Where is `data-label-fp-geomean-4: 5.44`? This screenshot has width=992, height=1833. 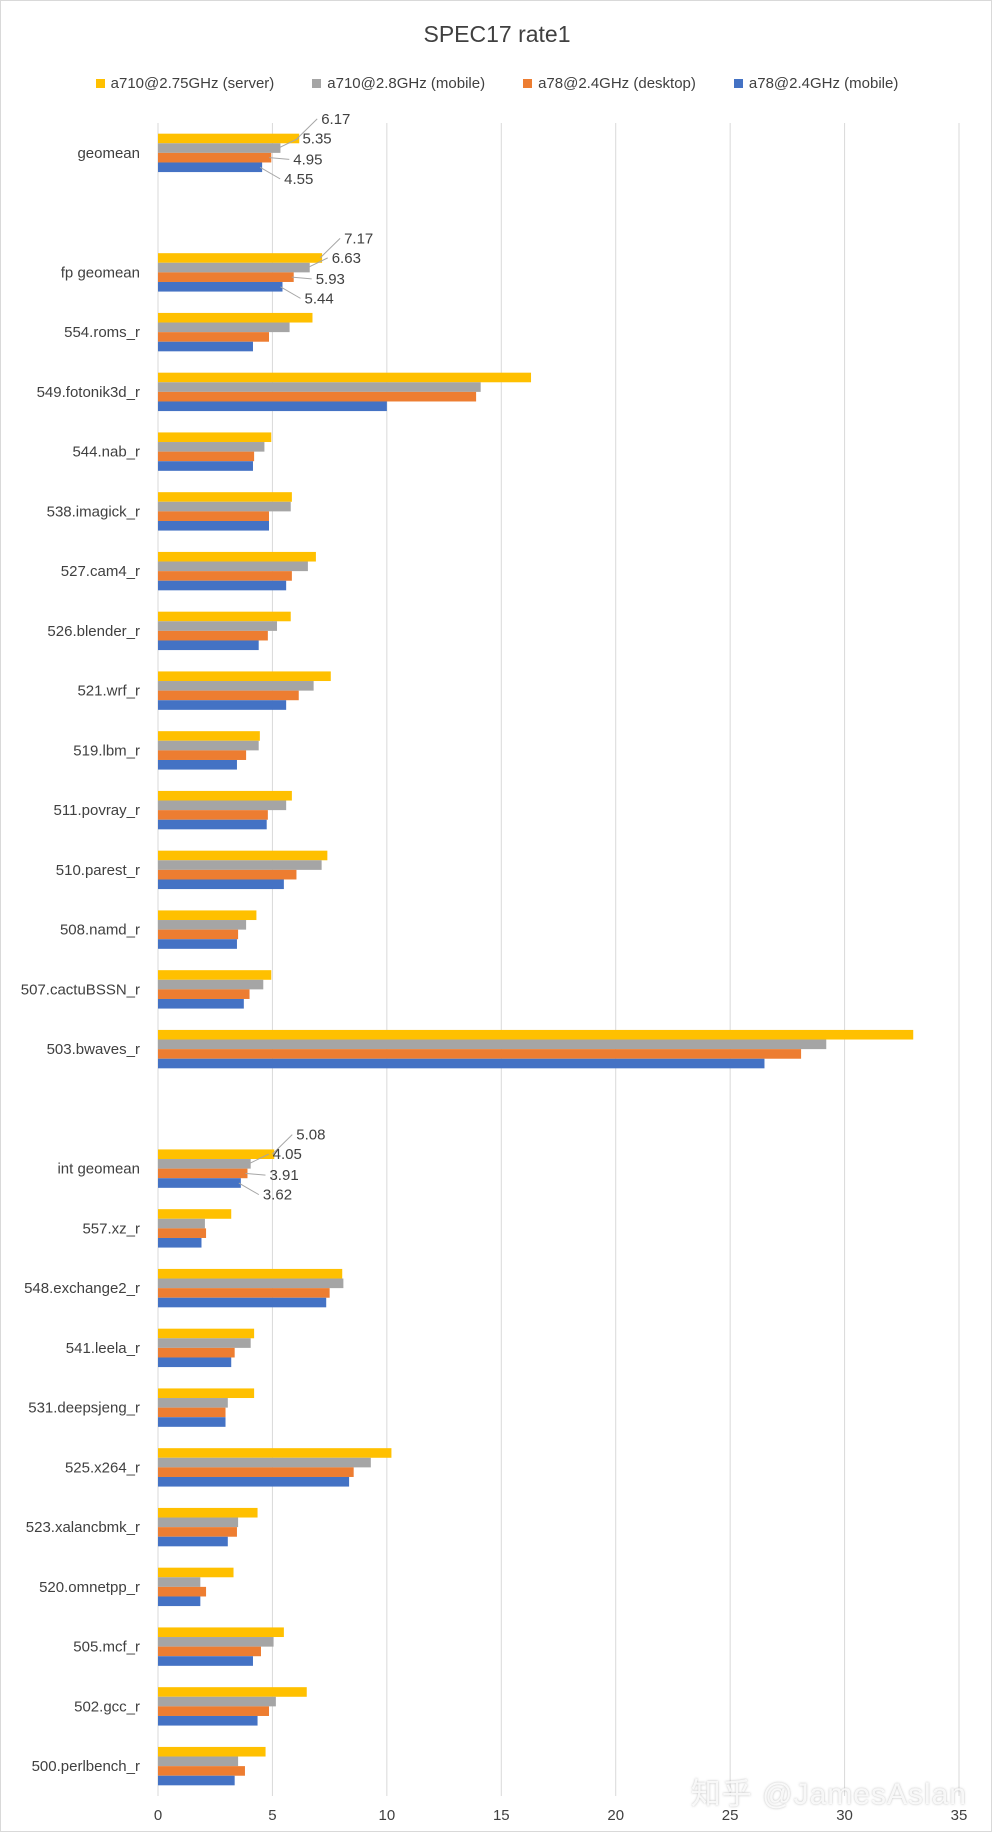 data-label-fp-geomean-4: 5.44 is located at coordinates (318, 298).